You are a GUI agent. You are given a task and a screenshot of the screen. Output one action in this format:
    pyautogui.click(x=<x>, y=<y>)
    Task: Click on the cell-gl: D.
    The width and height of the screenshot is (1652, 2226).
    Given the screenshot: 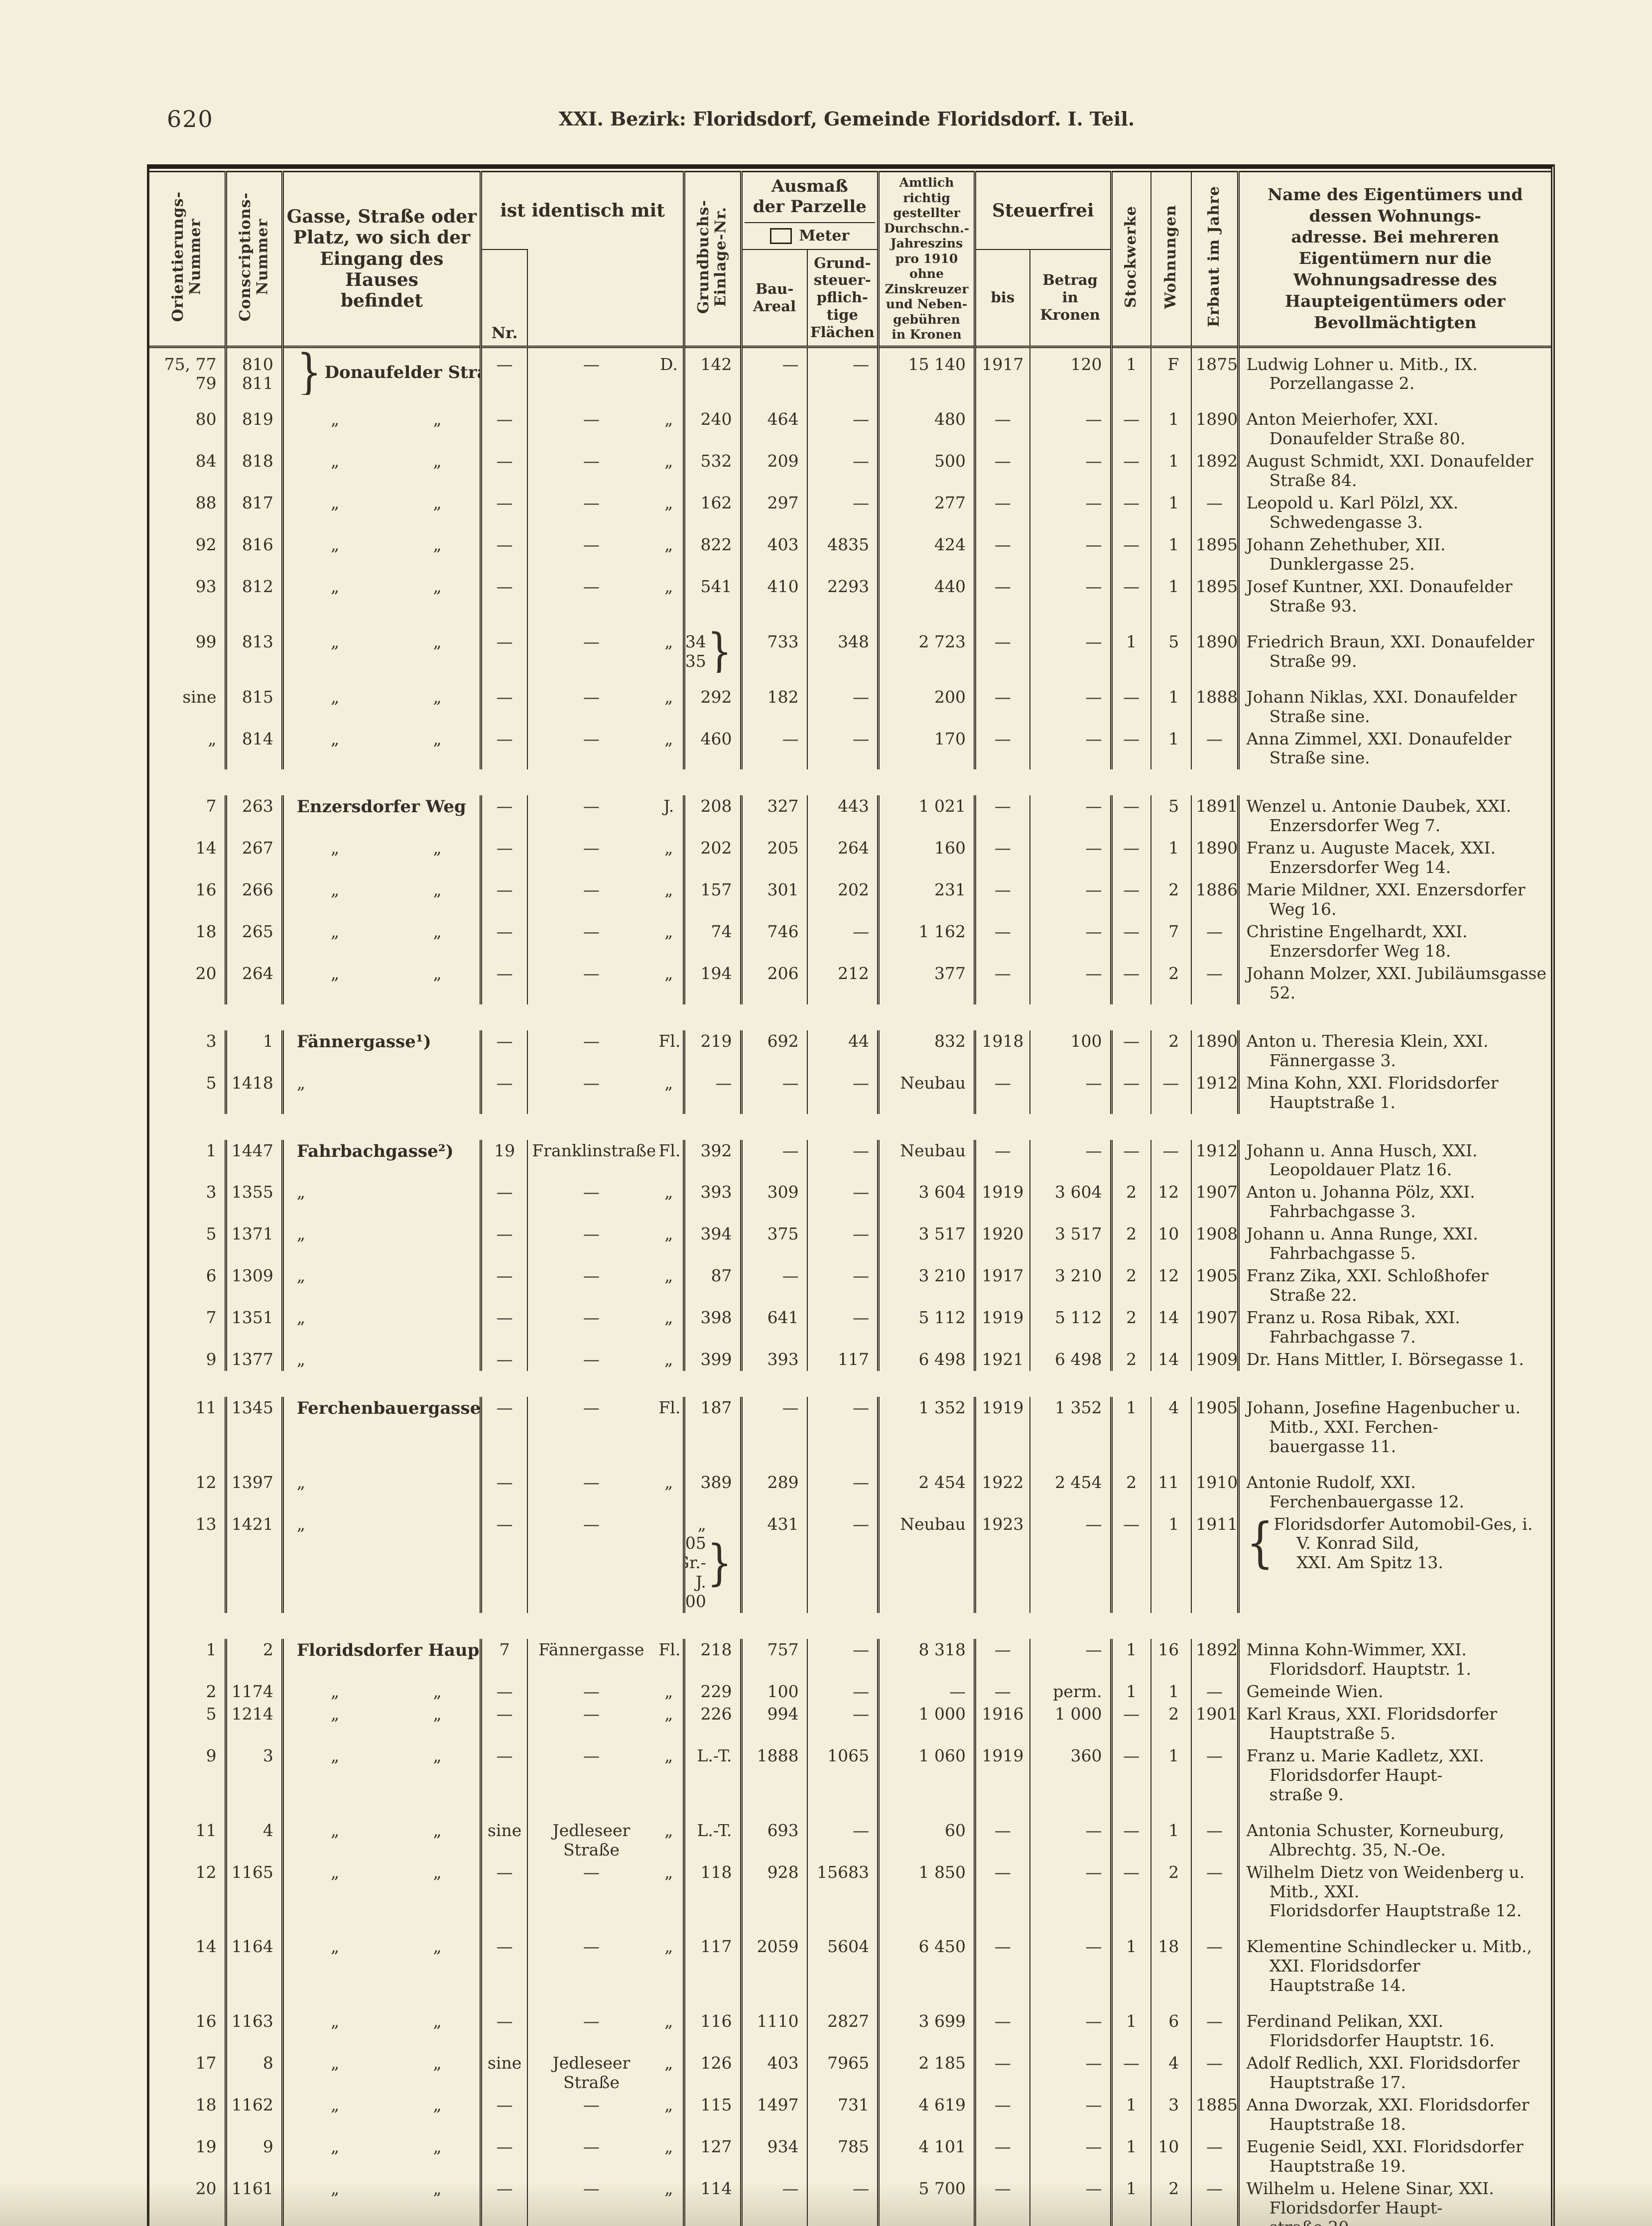 What is the action you would take?
    pyautogui.click(x=669, y=370)
    